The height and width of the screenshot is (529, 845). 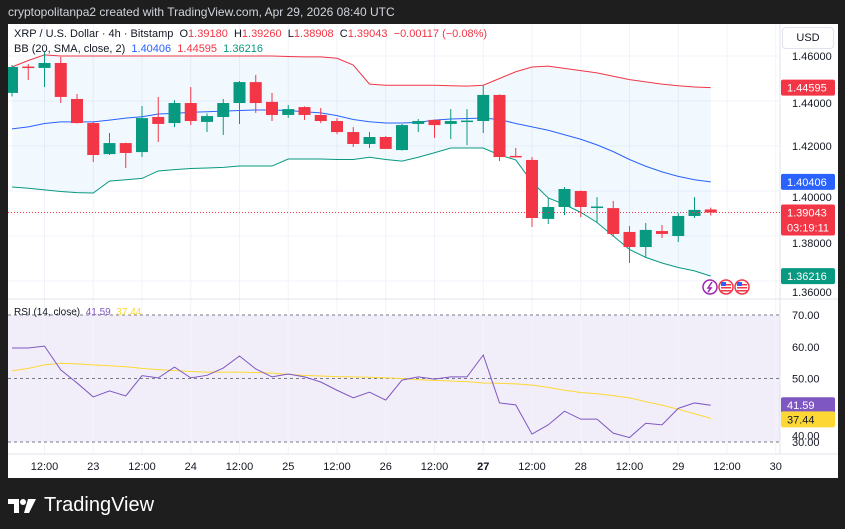 I want to click on bb-basis-value: 1.40406, so click(x=151, y=49).